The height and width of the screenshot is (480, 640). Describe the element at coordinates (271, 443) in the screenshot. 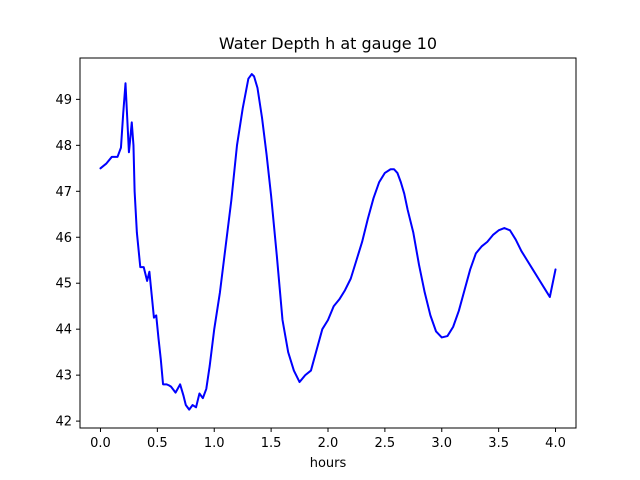

I see `x-tick-label: 1.5` at that location.